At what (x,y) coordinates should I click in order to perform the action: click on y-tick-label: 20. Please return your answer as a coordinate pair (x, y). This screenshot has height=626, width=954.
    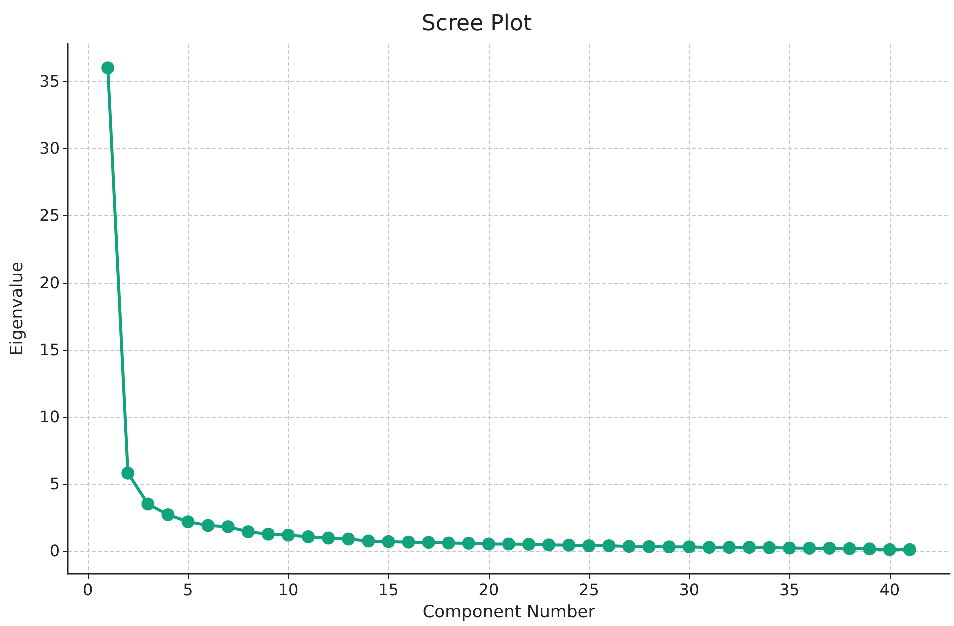
    Looking at the image, I should click on (50, 282).